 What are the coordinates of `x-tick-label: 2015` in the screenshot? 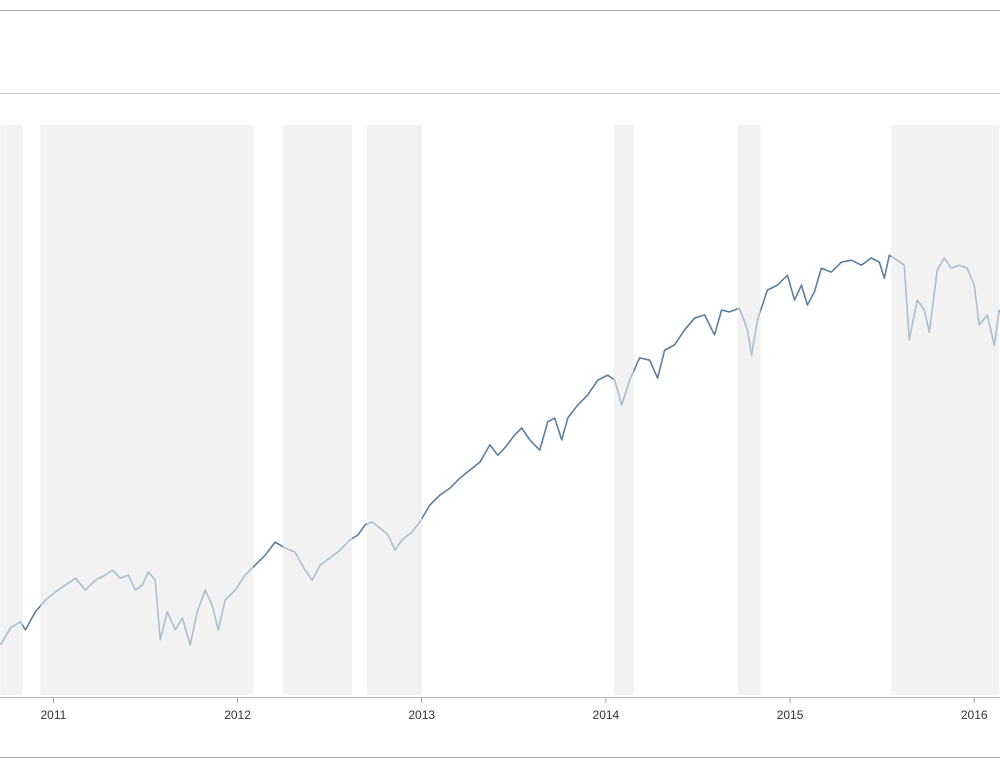 It's located at (790, 715).